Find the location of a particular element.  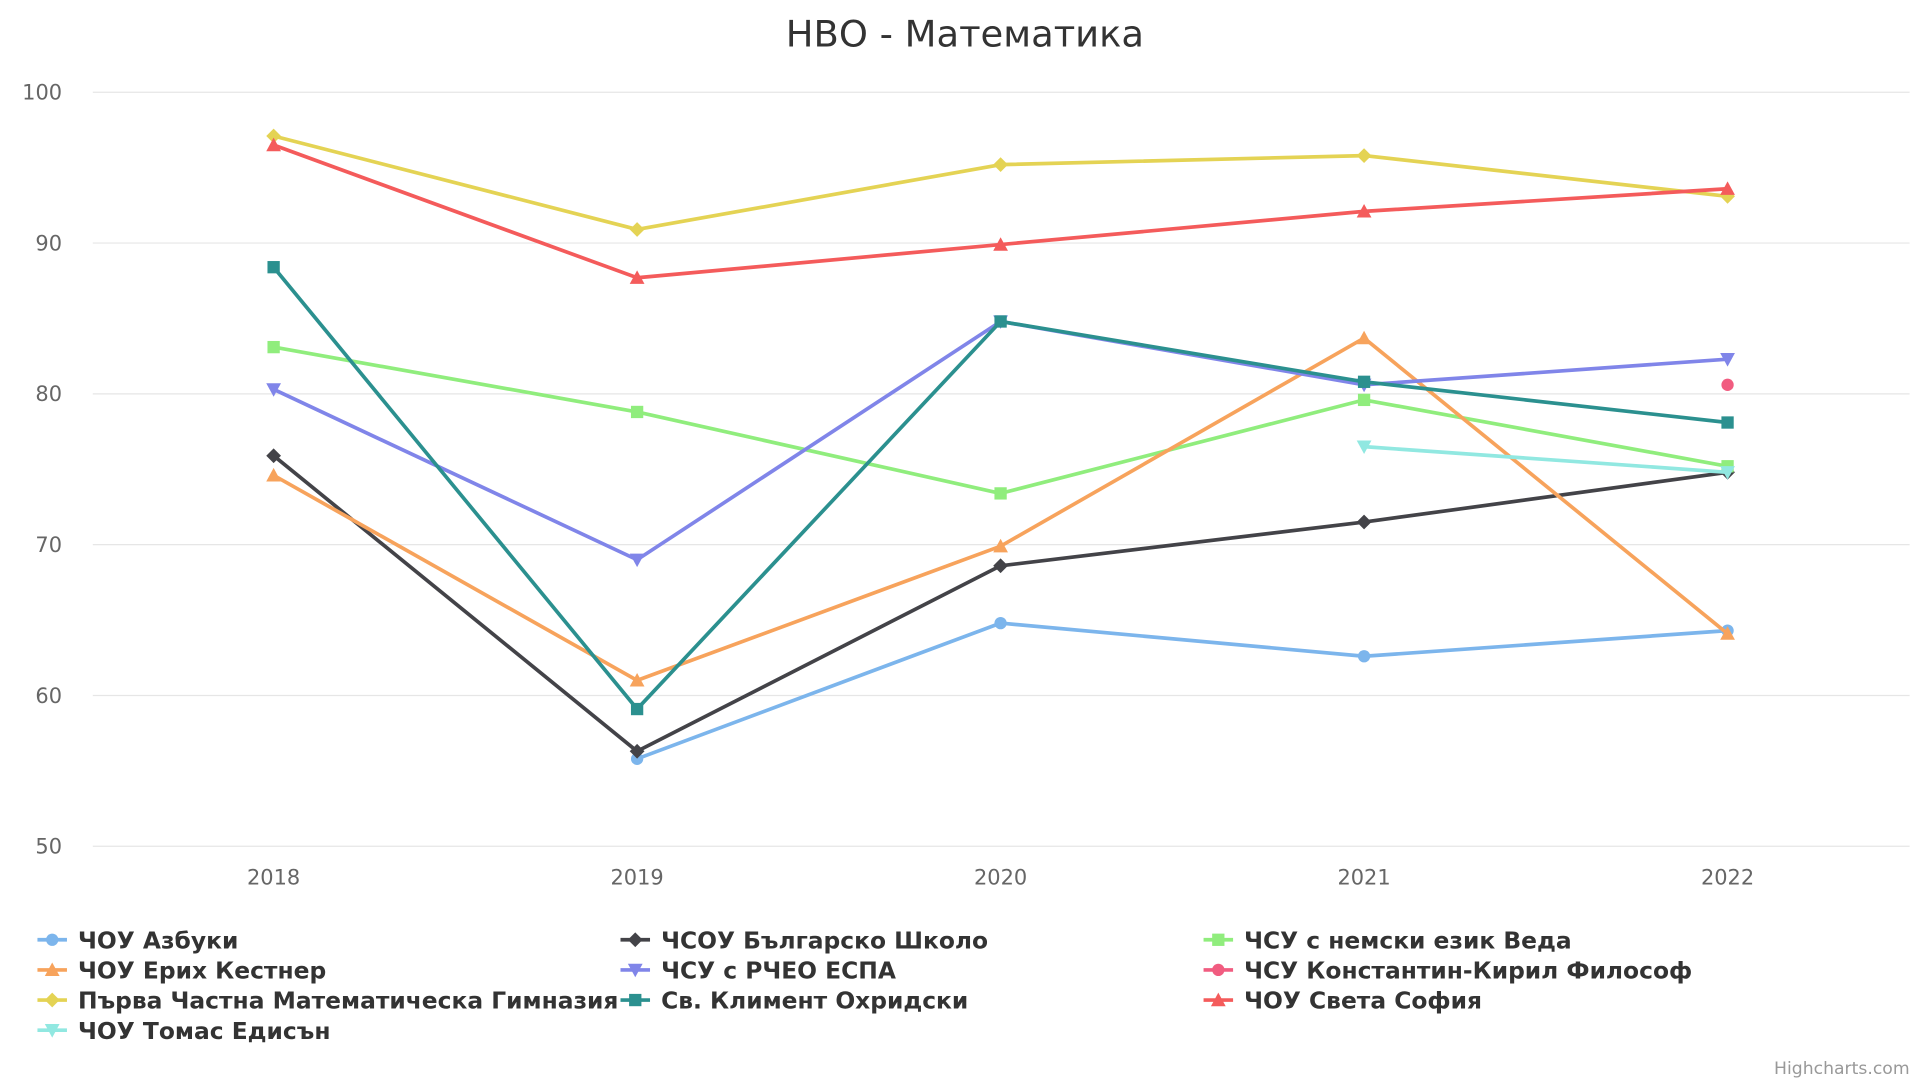

legend-label: ЧСУ Константин-Кирил Философ is located at coordinates (1468, 971).